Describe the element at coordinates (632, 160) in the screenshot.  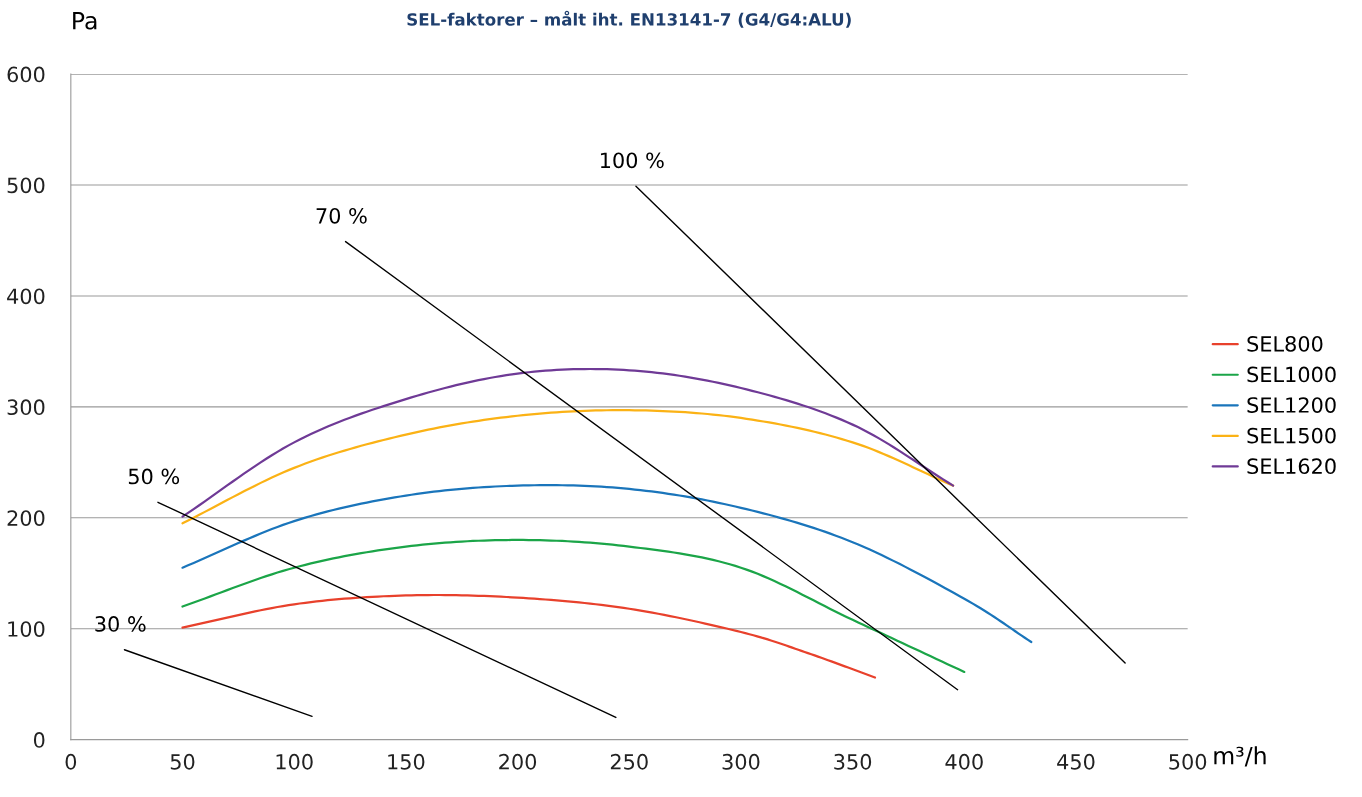
I see `annotation: 100 %` at that location.